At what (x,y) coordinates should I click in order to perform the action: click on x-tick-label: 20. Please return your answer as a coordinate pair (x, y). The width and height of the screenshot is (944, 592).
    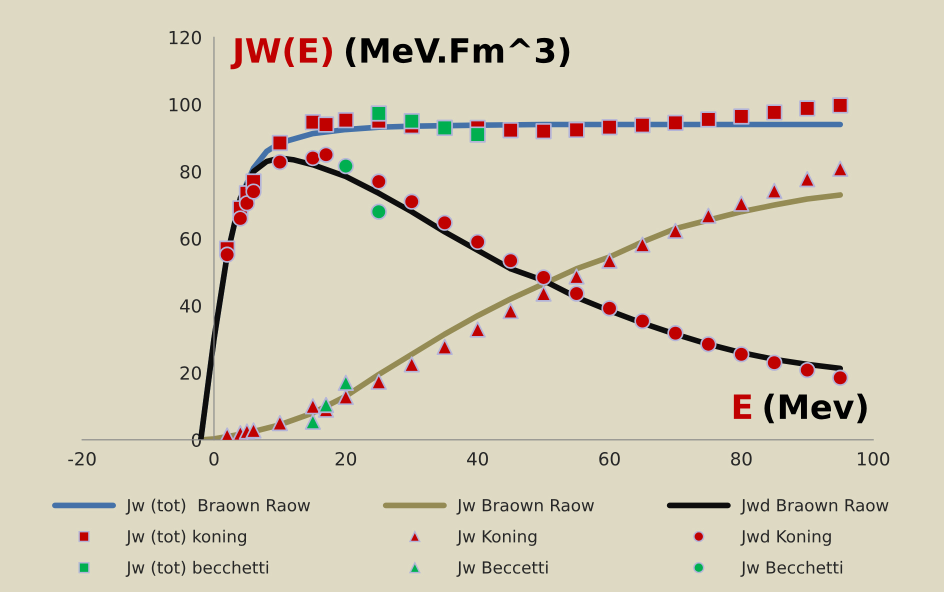
    Looking at the image, I should click on (346, 459).